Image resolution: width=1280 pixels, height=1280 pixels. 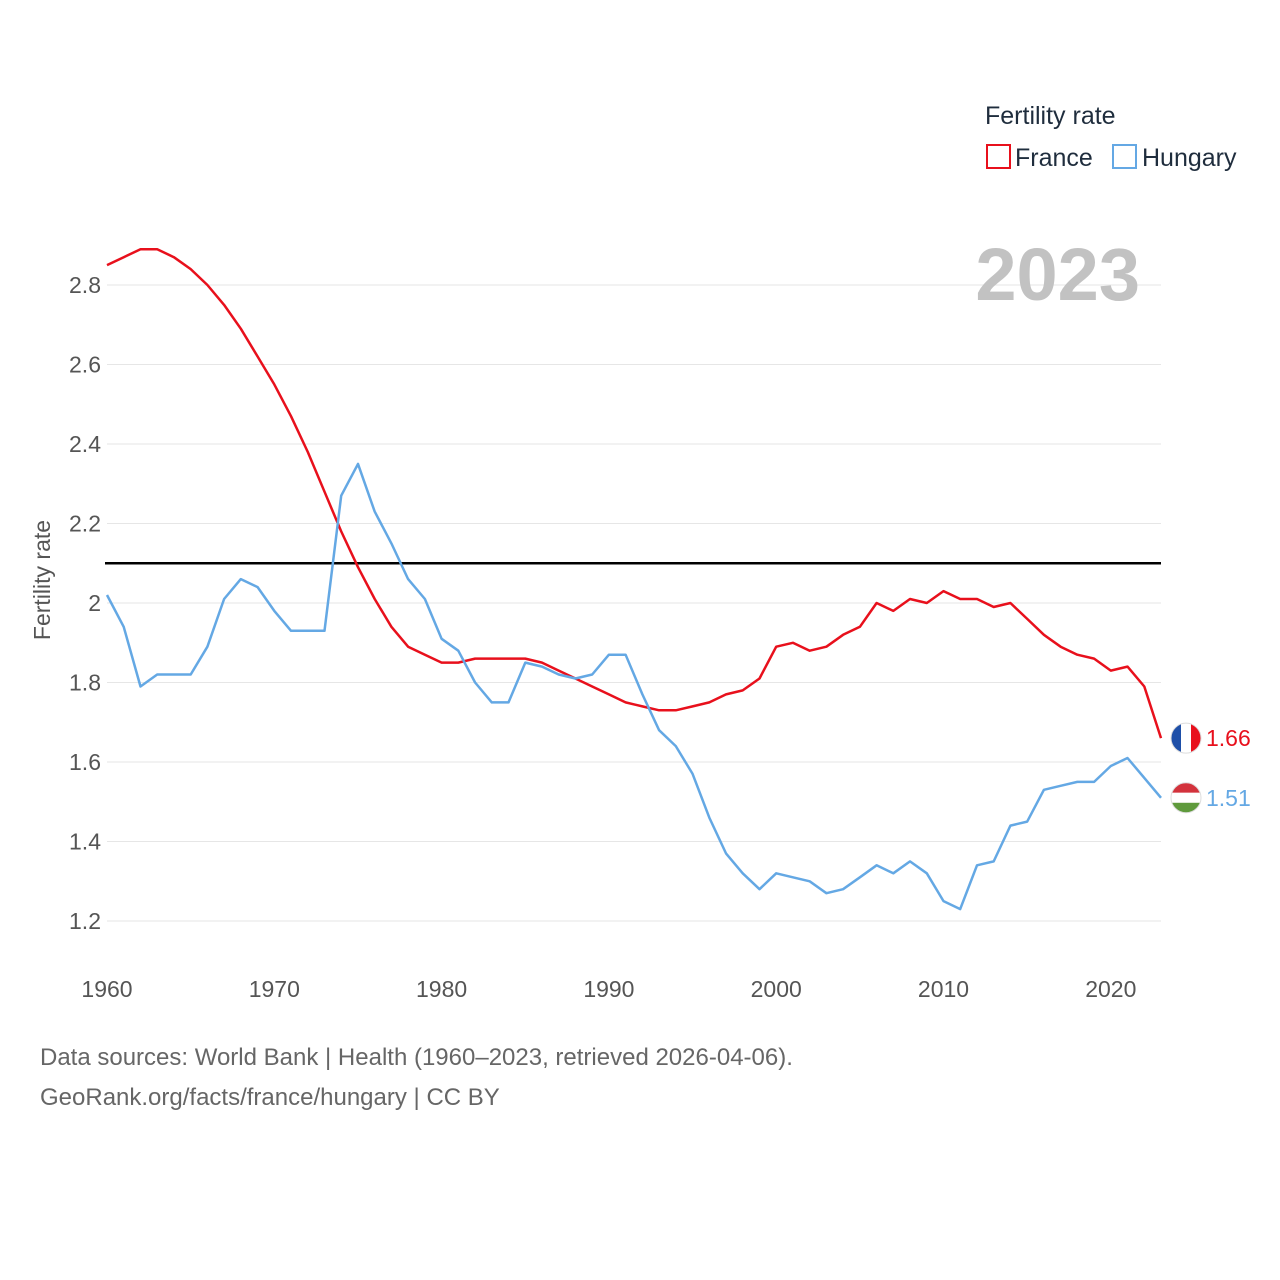 I want to click on legend-swatch-hungary, so click(x=1124, y=156).